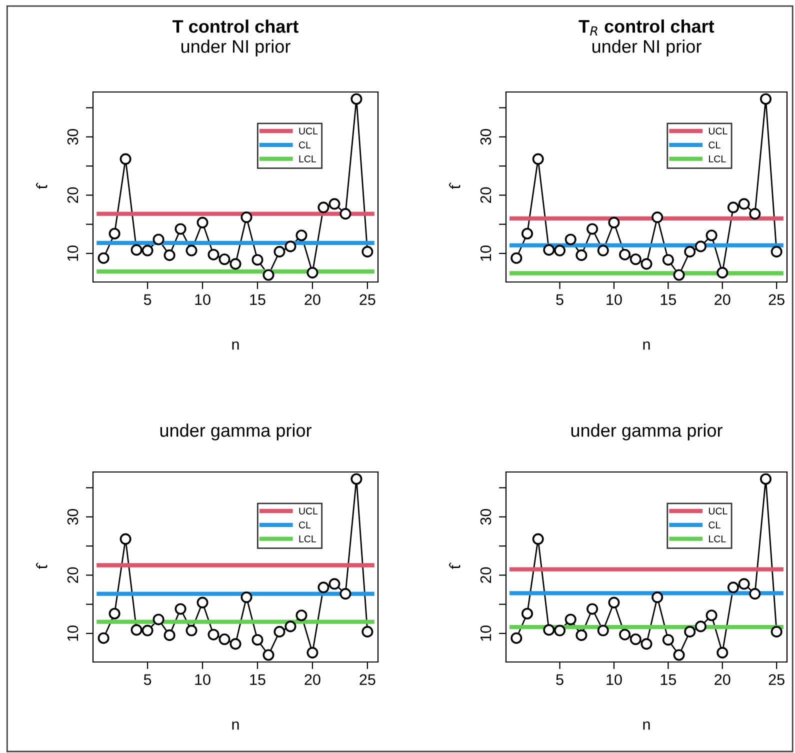 The height and width of the screenshot is (753, 795). Describe the element at coordinates (647, 48) in the screenshot. I see `chart-subtitle: under NI prior` at that location.